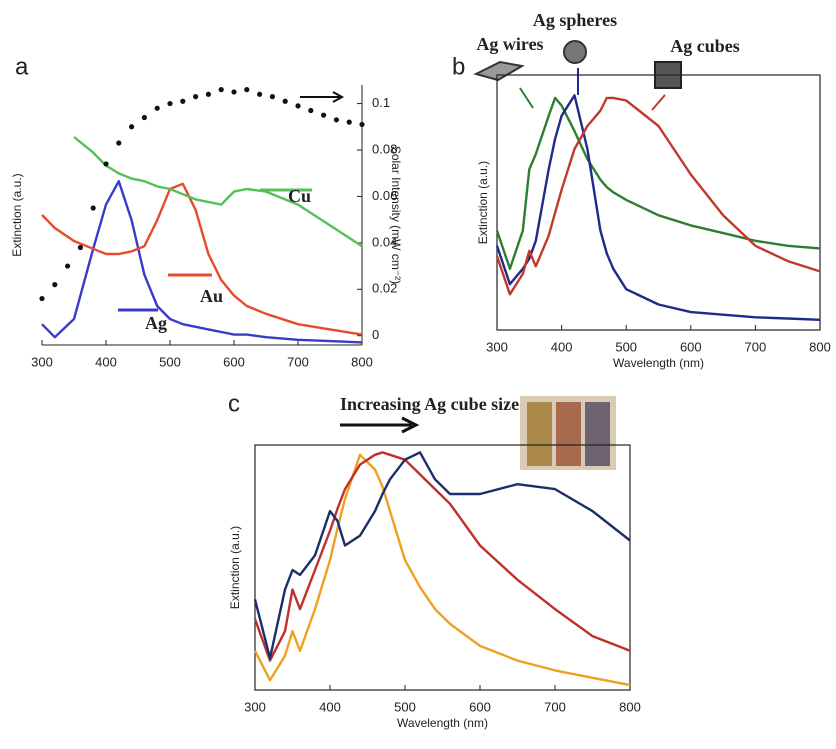 The width and height of the screenshot is (836, 749). What do you see at coordinates (575, 52) in the screenshot?
I see `sphere-icon` at bounding box center [575, 52].